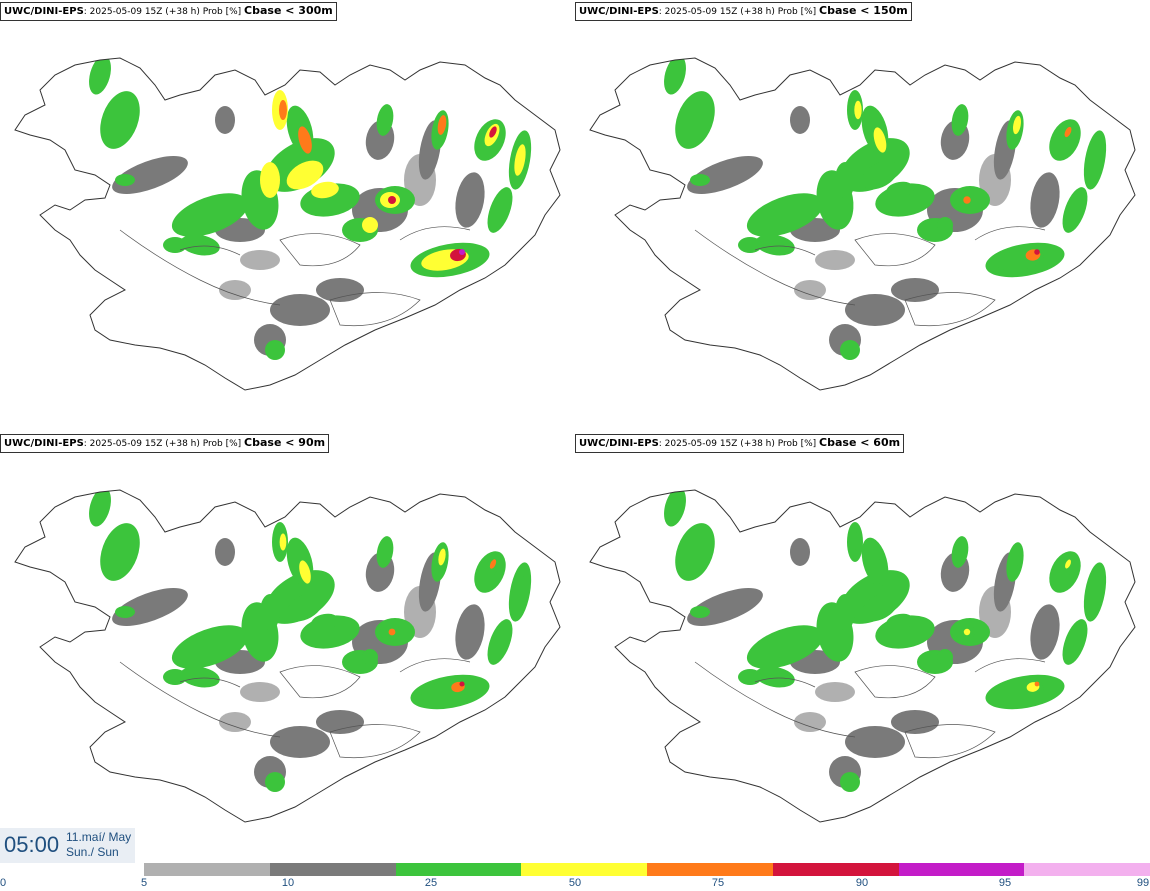 Image resolution: width=1150 pixels, height=891 pixels. Describe the element at coordinates (3, 883) in the screenshot. I see `legend-tick-label: 0` at that location.